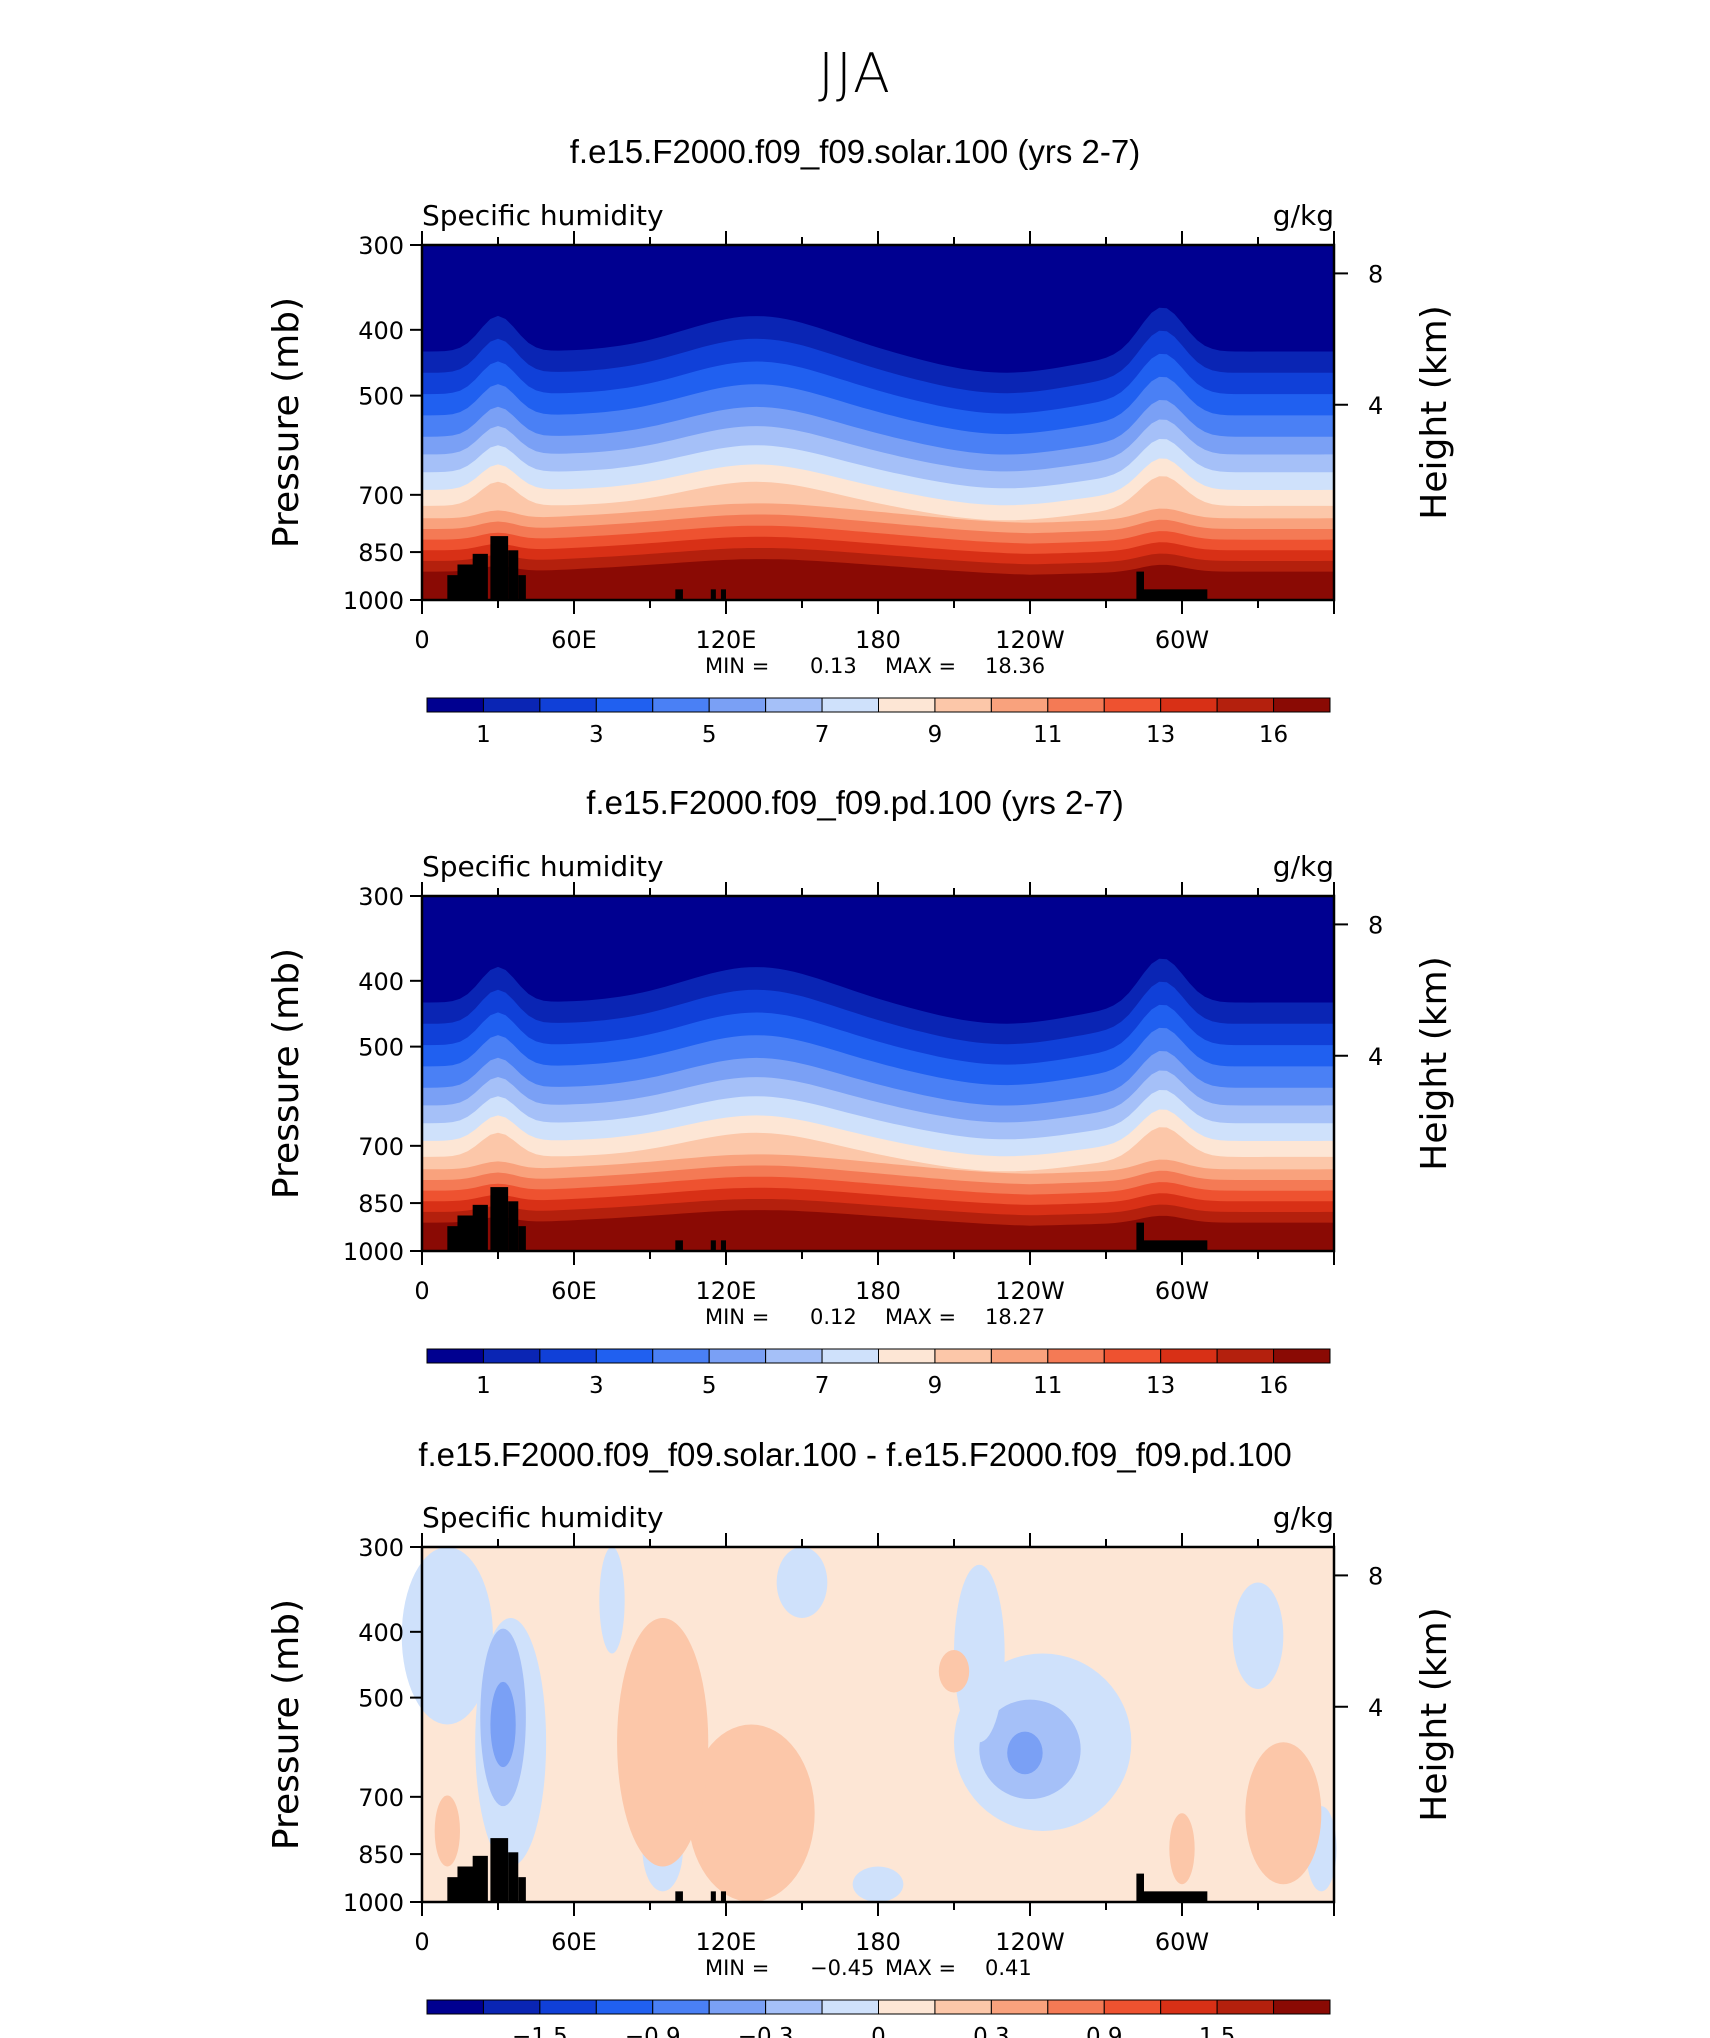  I want to click on max-value: 0.41, so click(1008, 1968).